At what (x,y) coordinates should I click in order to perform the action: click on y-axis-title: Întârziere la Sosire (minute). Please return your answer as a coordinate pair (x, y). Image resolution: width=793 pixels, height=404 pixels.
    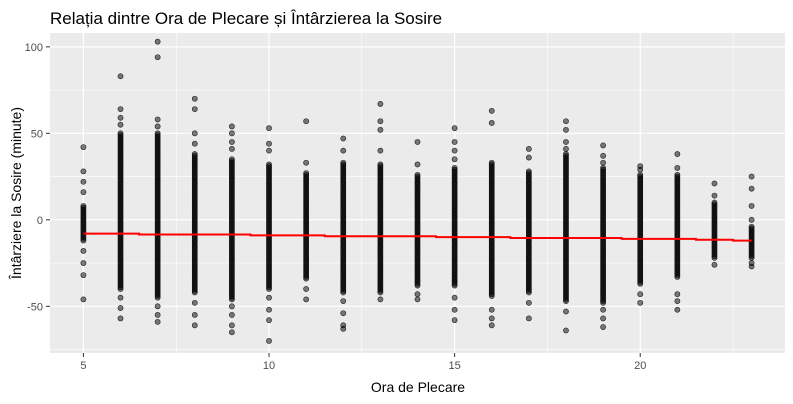
    Looking at the image, I should click on (16, 193).